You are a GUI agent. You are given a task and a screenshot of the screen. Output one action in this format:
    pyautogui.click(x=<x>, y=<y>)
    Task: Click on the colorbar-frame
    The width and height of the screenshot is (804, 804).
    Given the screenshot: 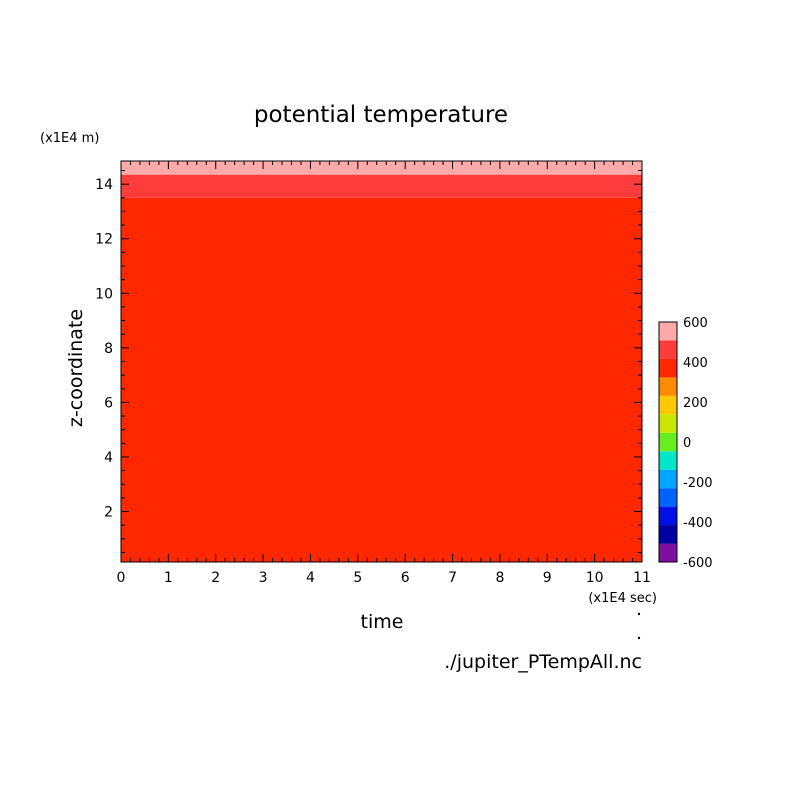 What is the action you would take?
    pyautogui.click(x=668, y=442)
    